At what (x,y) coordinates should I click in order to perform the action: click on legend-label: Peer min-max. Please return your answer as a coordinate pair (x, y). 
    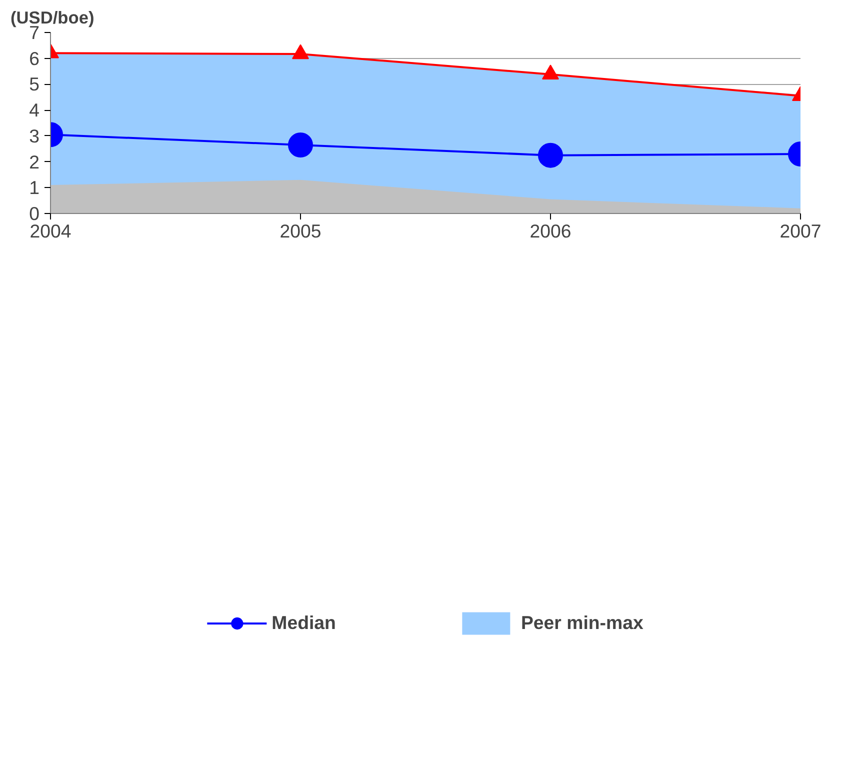
    Looking at the image, I should click on (582, 623).